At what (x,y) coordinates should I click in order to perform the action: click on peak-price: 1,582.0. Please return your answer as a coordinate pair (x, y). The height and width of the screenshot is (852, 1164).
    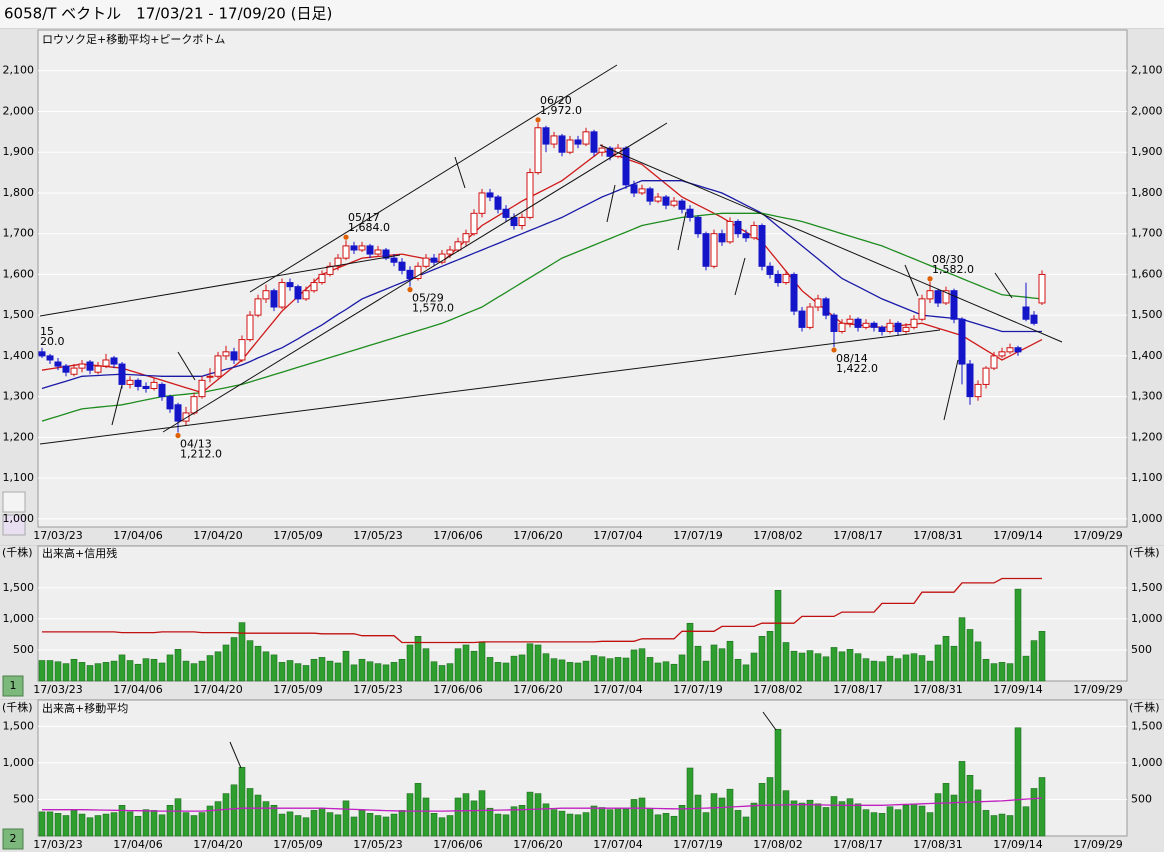
    Looking at the image, I should click on (953, 269).